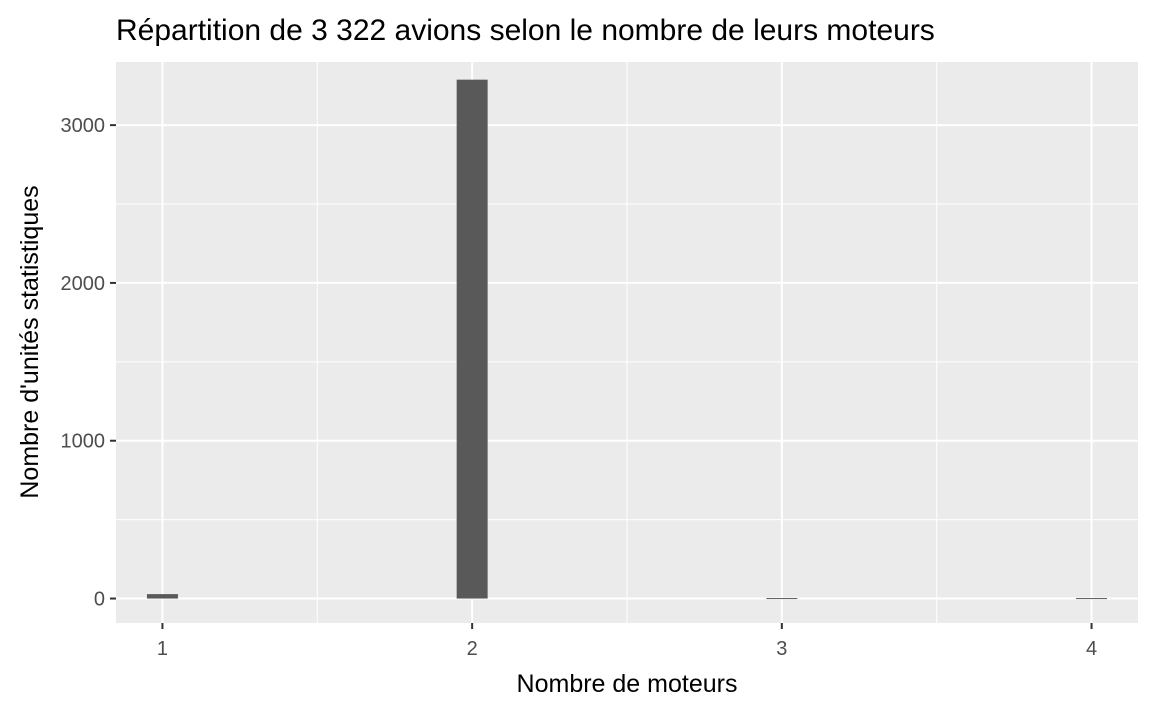  Describe the element at coordinates (88, 363) in the screenshot. I see `y-axis-ticks: 0 1000 2000 3000` at that location.